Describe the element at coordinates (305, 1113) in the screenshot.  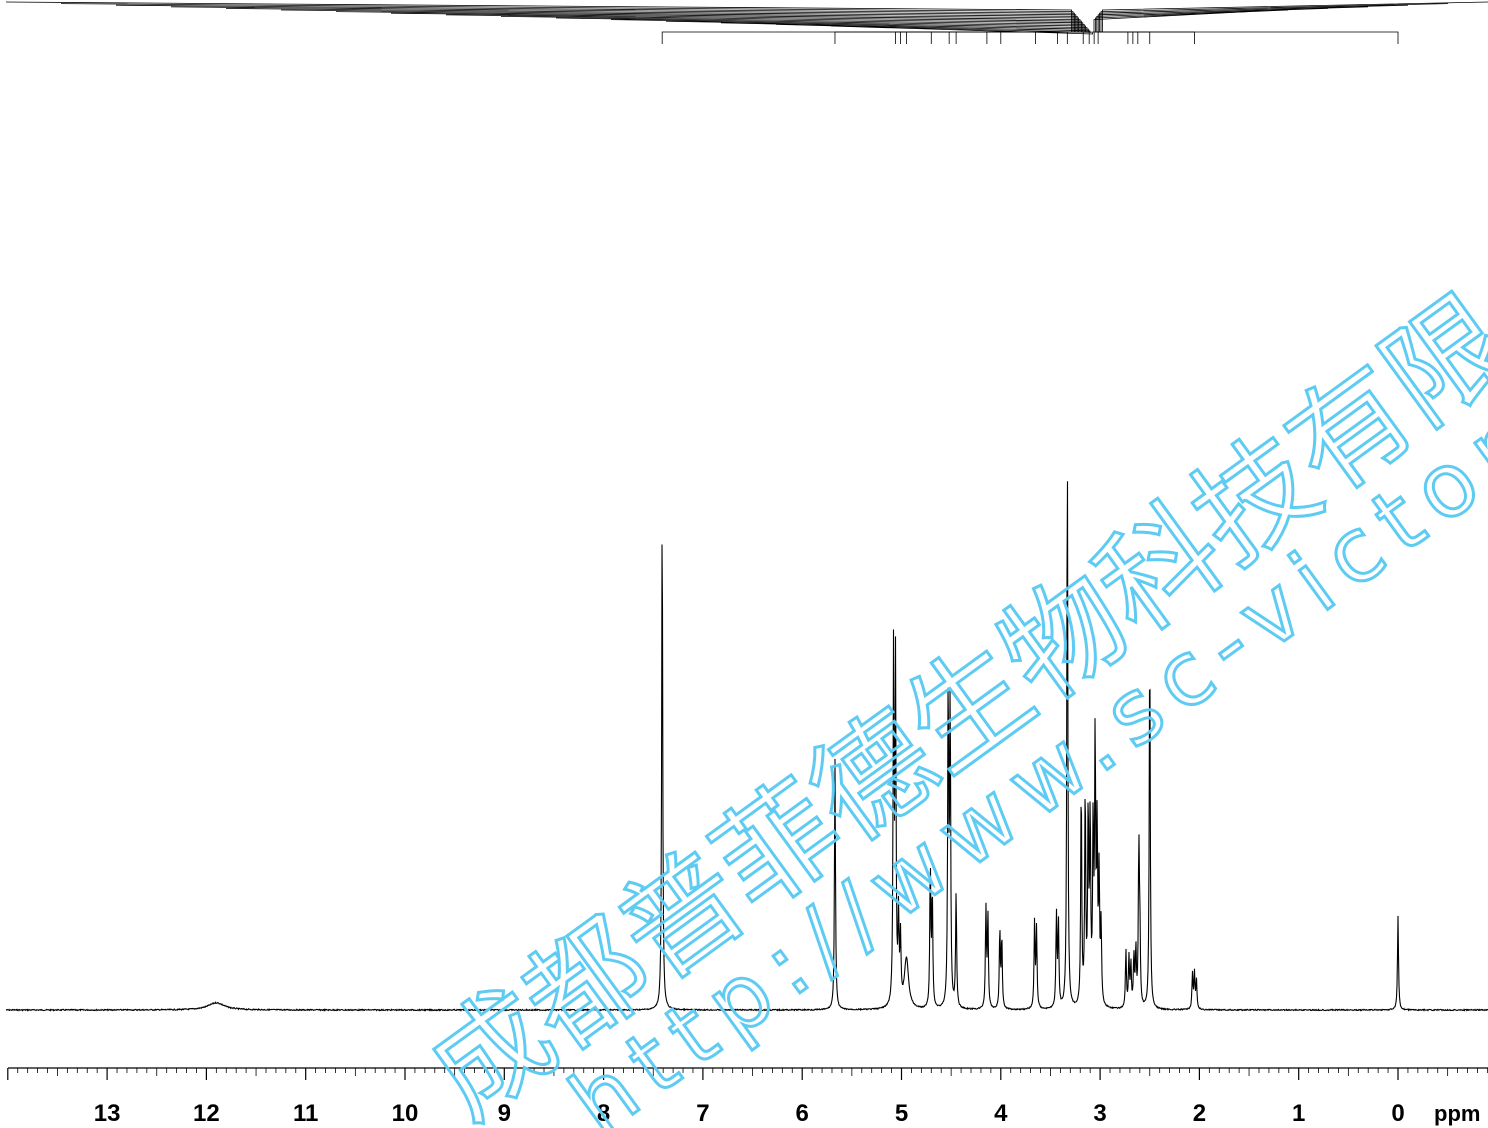
I see `x-tick-label: 11` at that location.